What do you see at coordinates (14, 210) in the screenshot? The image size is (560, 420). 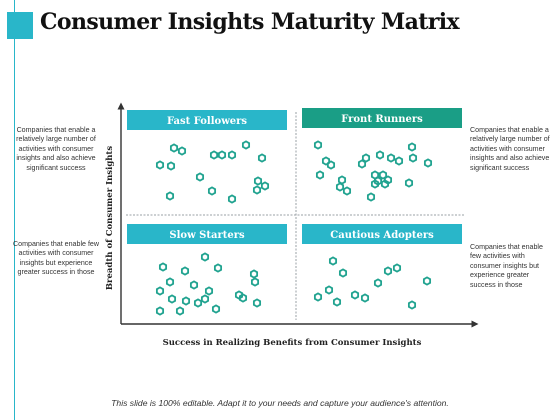 I see `left-accent-rule` at bounding box center [14, 210].